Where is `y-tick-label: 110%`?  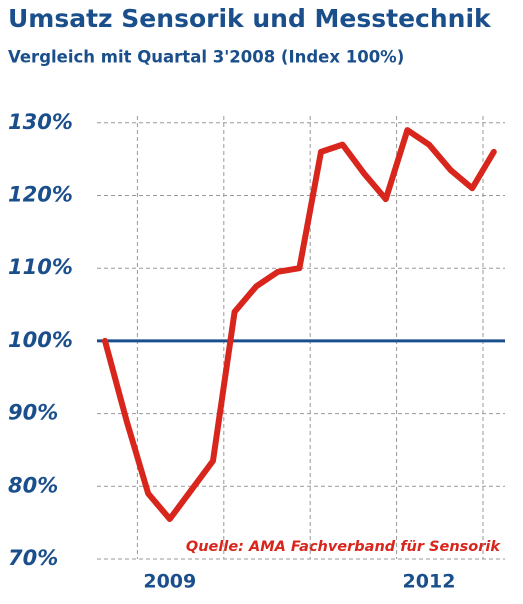 y-tick-label: 110% is located at coordinates (40, 267).